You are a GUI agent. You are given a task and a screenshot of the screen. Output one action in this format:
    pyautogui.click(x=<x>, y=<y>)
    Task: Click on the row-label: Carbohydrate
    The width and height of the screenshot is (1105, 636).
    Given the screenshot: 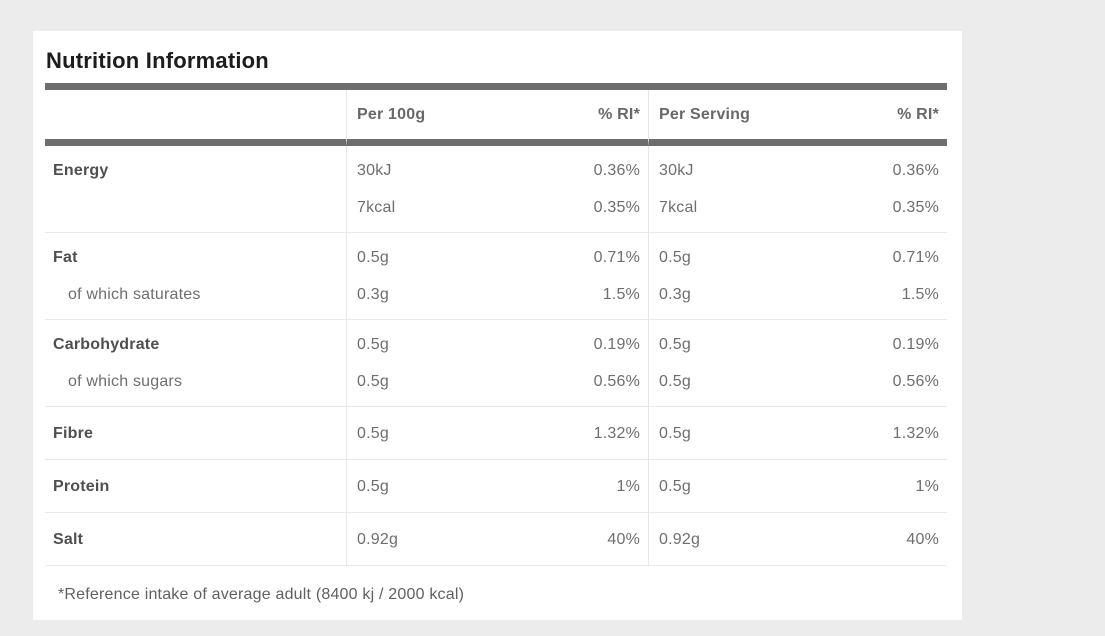 What is the action you would take?
    pyautogui.click(x=106, y=344)
    